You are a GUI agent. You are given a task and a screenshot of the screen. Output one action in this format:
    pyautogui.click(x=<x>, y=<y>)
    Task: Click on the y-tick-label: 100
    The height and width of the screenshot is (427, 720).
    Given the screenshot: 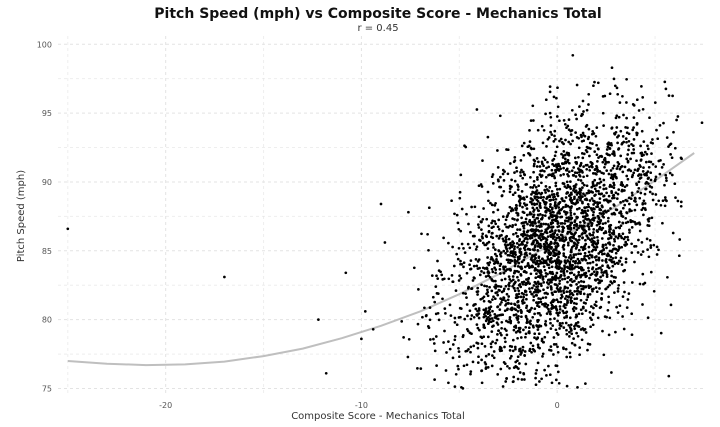 What is the action you would take?
    pyautogui.click(x=44, y=44)
    